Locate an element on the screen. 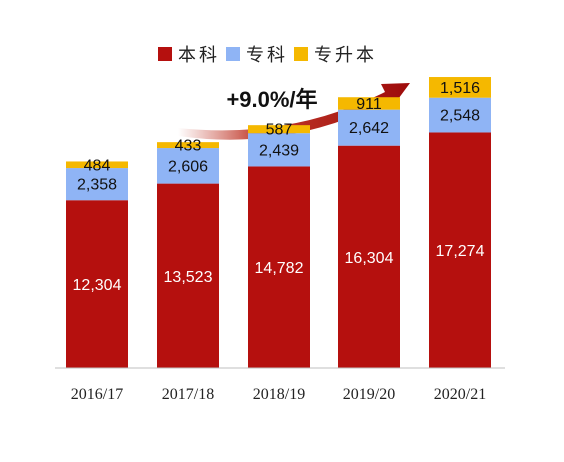  value-label-1-2: 2,439 is located at coordinates (279, 150).